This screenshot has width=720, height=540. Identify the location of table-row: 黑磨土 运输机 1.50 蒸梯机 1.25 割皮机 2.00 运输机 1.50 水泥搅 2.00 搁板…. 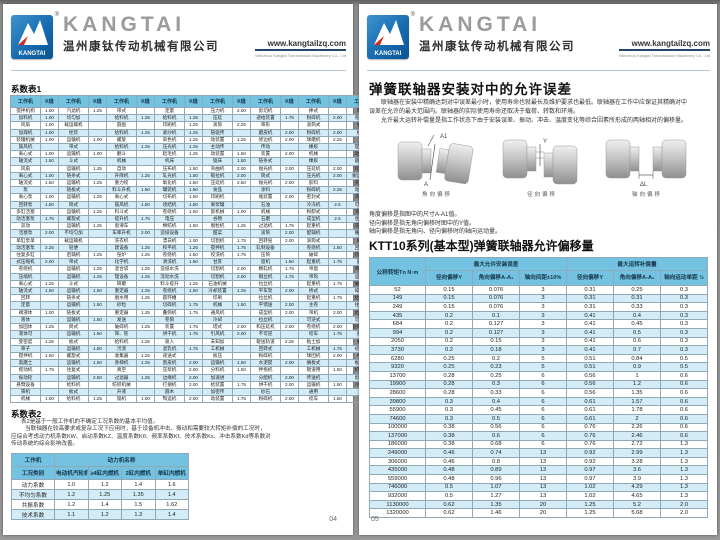
(202, 363).